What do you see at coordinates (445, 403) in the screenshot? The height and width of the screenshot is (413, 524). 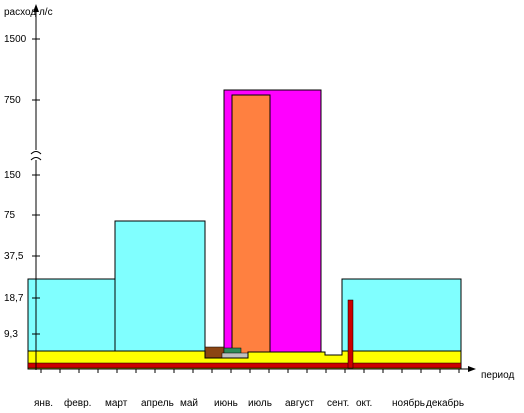 I see `x-tick-label: декабрь` at bounding box center [445, 403].